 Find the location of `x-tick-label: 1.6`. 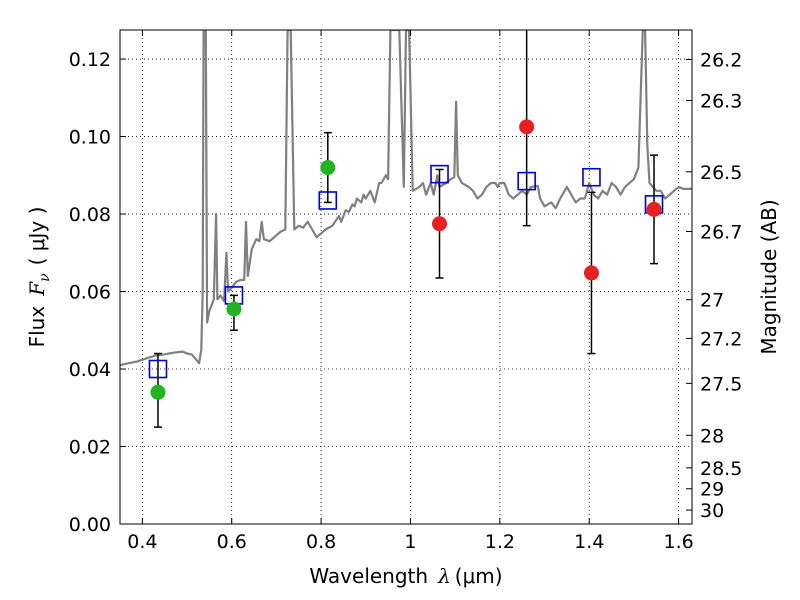

x-tick-label: 1.6 is located at coordinates (678, 542).